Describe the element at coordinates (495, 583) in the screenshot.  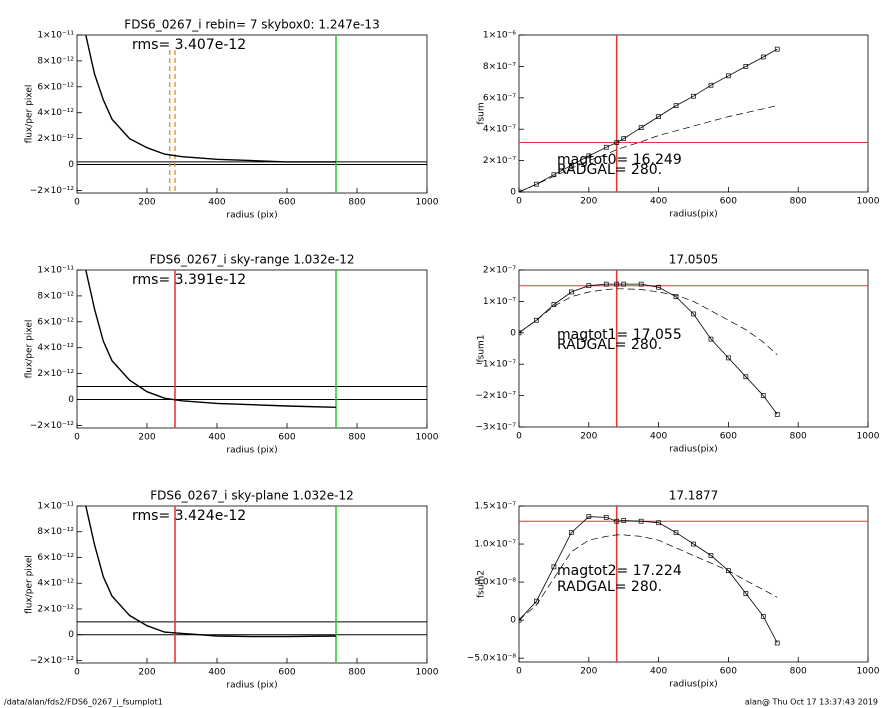
I see `y-tick-label: 5.0×10⁻⁸` at that location.